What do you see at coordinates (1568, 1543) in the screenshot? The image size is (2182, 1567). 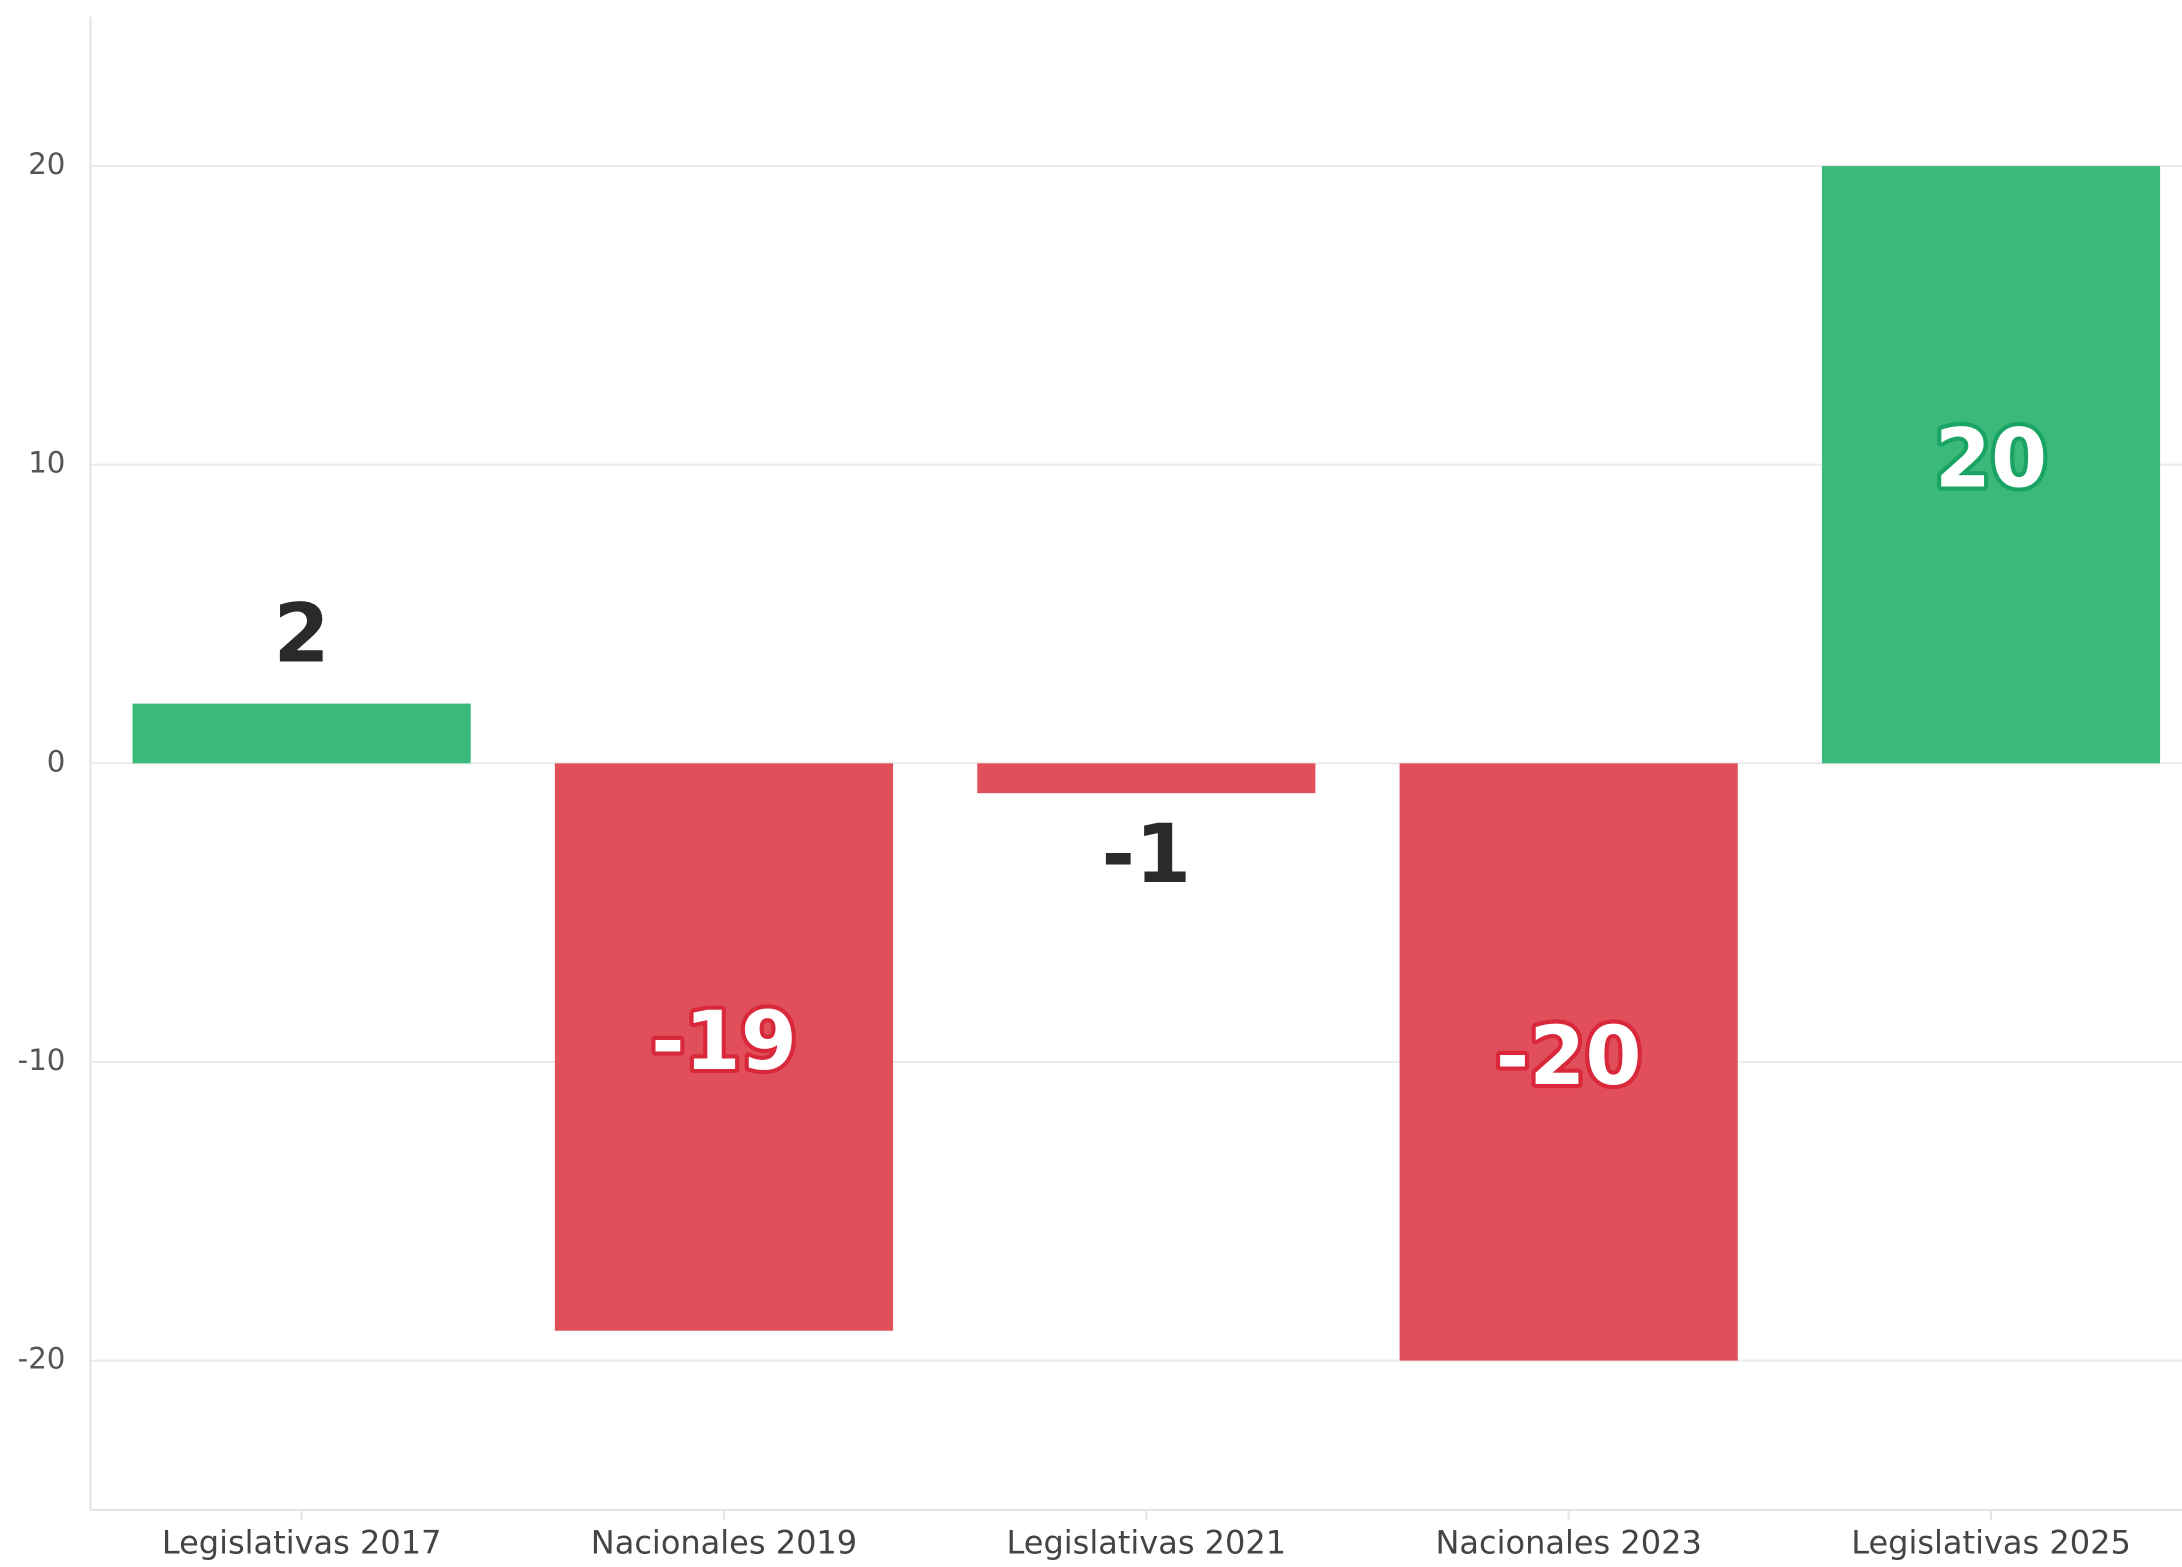 I see `x-tick-label: Nacionales 2023` at bounding box center [1568, 1543].